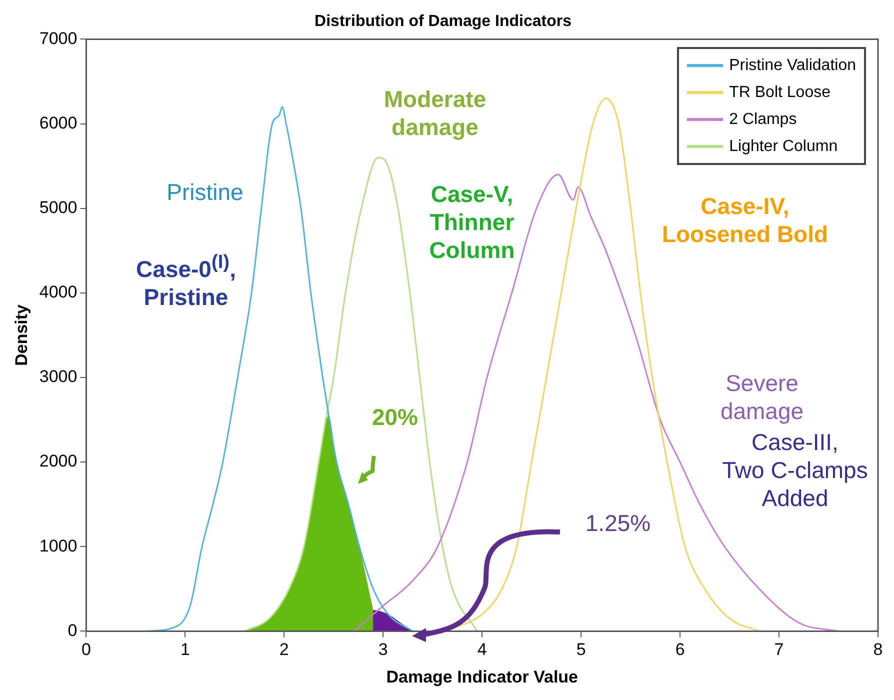  What do you see at coordinates (878, 650) in the screenshot?
I see `x-tick-label: 8` at bounding box center [878, 650].